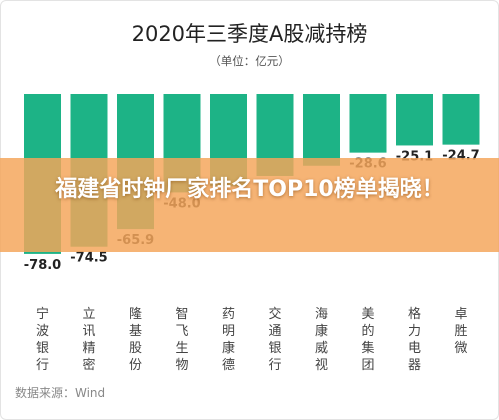 Image resolution: width=499 pixels, height=420 pixels. I want to click on category-label-char: 药, so click(228, 314).